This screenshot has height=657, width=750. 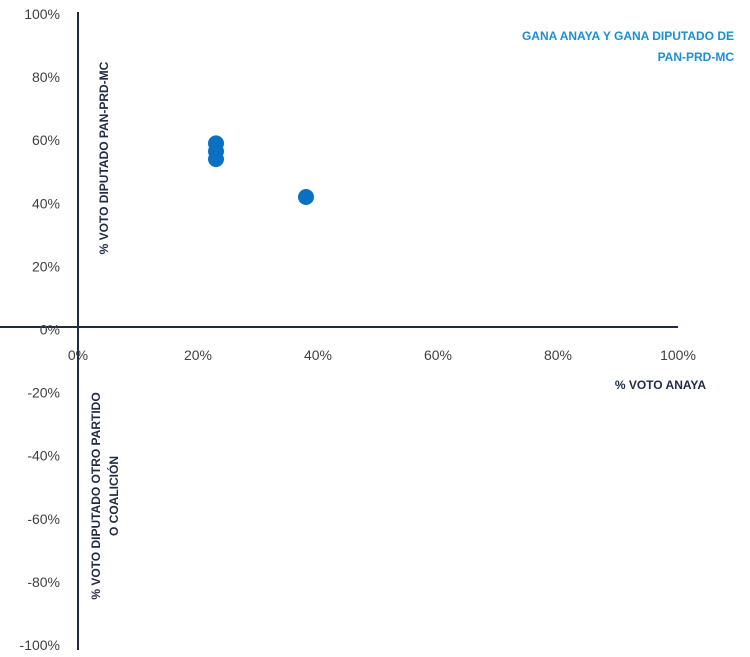 What do you see at coordinates (42, 14) in the screenshot?
I see `y-tick-label: 100%` at bounding box center [42, 14].